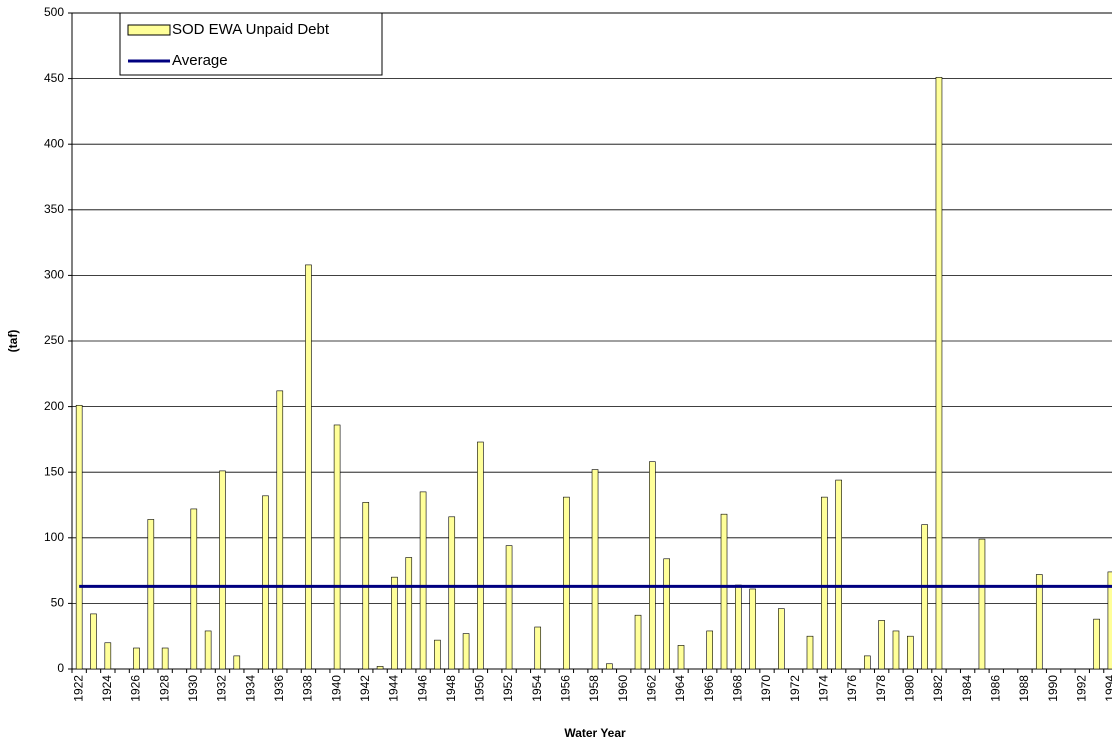 This screenshot has width=1112, height=743. Describe the element at coordinates (652, 688) in the screenshot. I see `x-tick-label: 1962` at that location.